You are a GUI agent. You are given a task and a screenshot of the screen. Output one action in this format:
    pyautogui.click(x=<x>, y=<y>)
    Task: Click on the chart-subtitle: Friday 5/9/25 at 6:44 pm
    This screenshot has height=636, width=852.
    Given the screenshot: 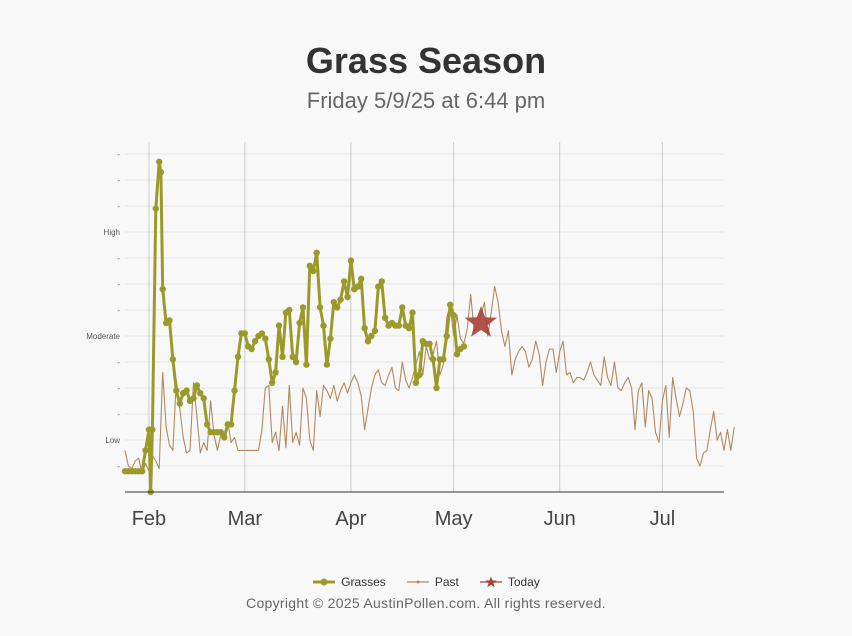 What is the action you would take?
    pyautogui.click(x=426, y=100)
    